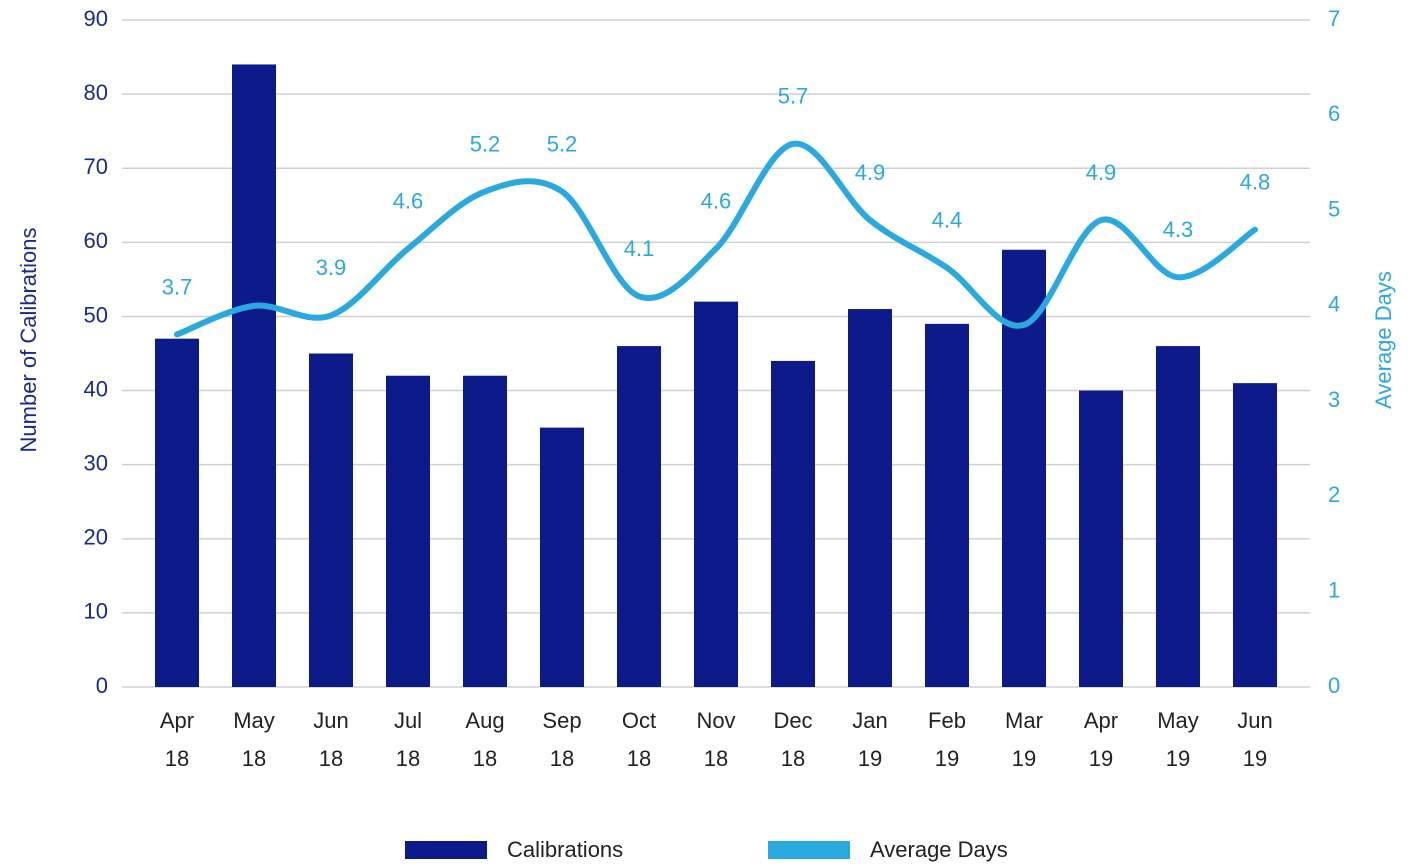 This screenshot has height=865, width=1414. What do you see at coordinates (1178, 739) in the screenshot?
I see `x-tick-label: May 19` at bounding box center [1178, 739].